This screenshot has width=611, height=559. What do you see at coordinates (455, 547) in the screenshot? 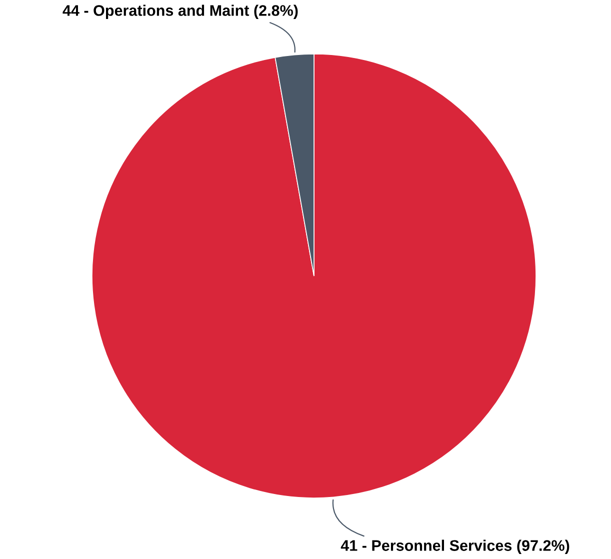
I see `slice-label: 41 - Personnel Services (97.2%)` at bounding box center [455, 547].